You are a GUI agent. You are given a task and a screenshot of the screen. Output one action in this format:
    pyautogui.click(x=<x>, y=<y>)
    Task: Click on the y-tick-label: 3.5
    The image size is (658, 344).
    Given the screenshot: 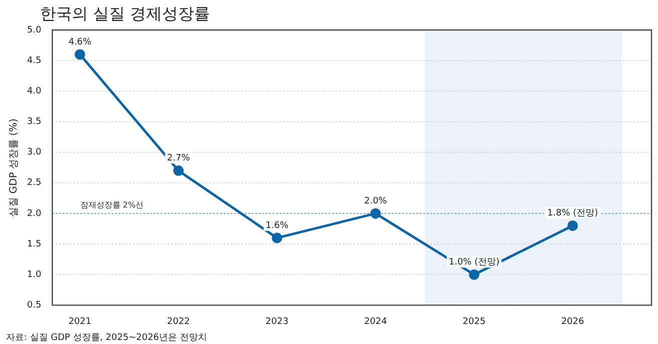 What is the action you would take?
    pyautogui.click(x=34, y=122)
    